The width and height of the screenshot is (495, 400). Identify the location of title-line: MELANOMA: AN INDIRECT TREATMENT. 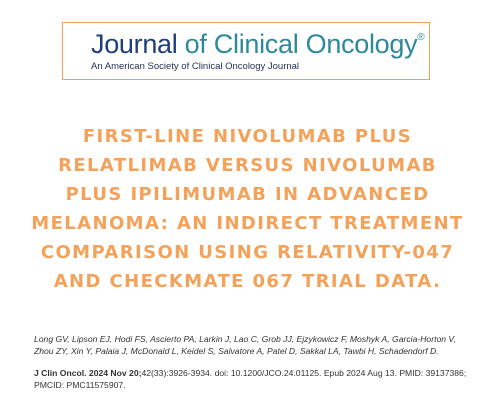
(247, 223).